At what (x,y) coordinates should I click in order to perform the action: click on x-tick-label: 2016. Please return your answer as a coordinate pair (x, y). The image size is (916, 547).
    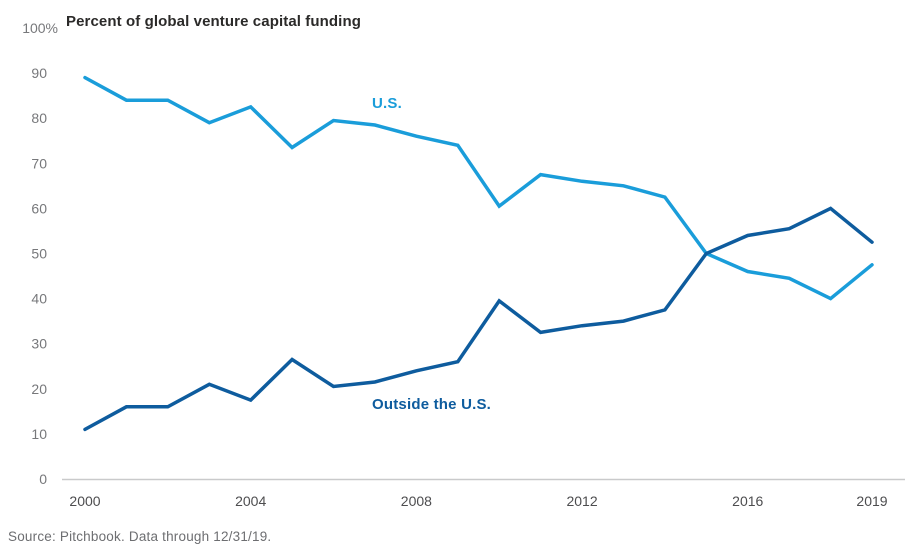
    Looking at the image, I should click on (747, 501).